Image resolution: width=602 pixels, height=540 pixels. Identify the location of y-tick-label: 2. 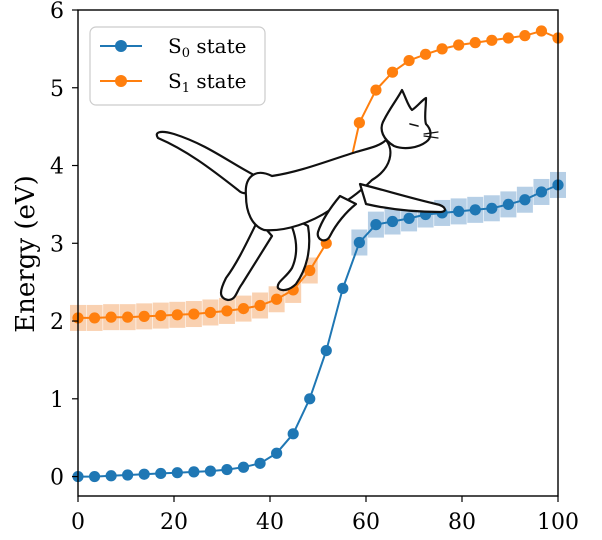
(57, 322).